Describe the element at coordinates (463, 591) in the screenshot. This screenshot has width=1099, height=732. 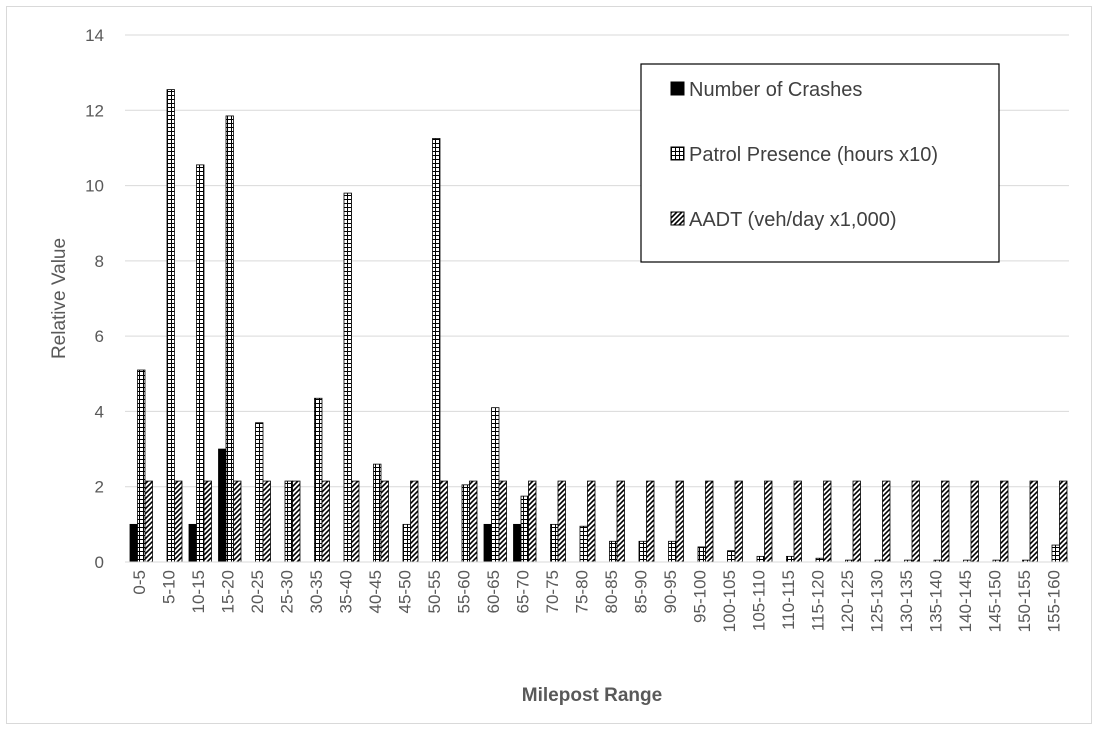
I see `x-tick-label: 55-60` at that location.